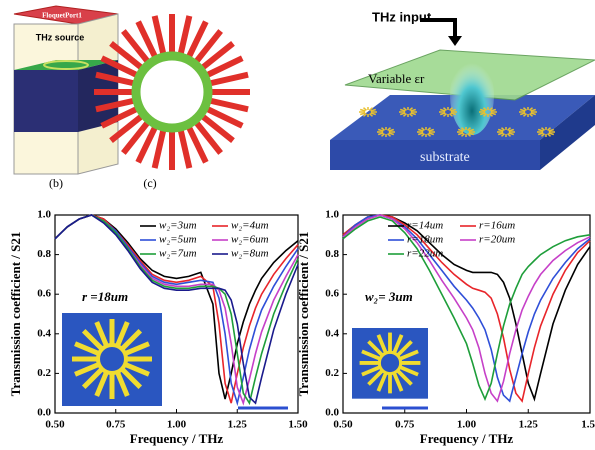 The width and height of the screenshot is (595, 450). What do you see at coordinates (250, 240) in the screenshot?
I see `legend-label: w₂=6um` at bounding box center [250, 240].